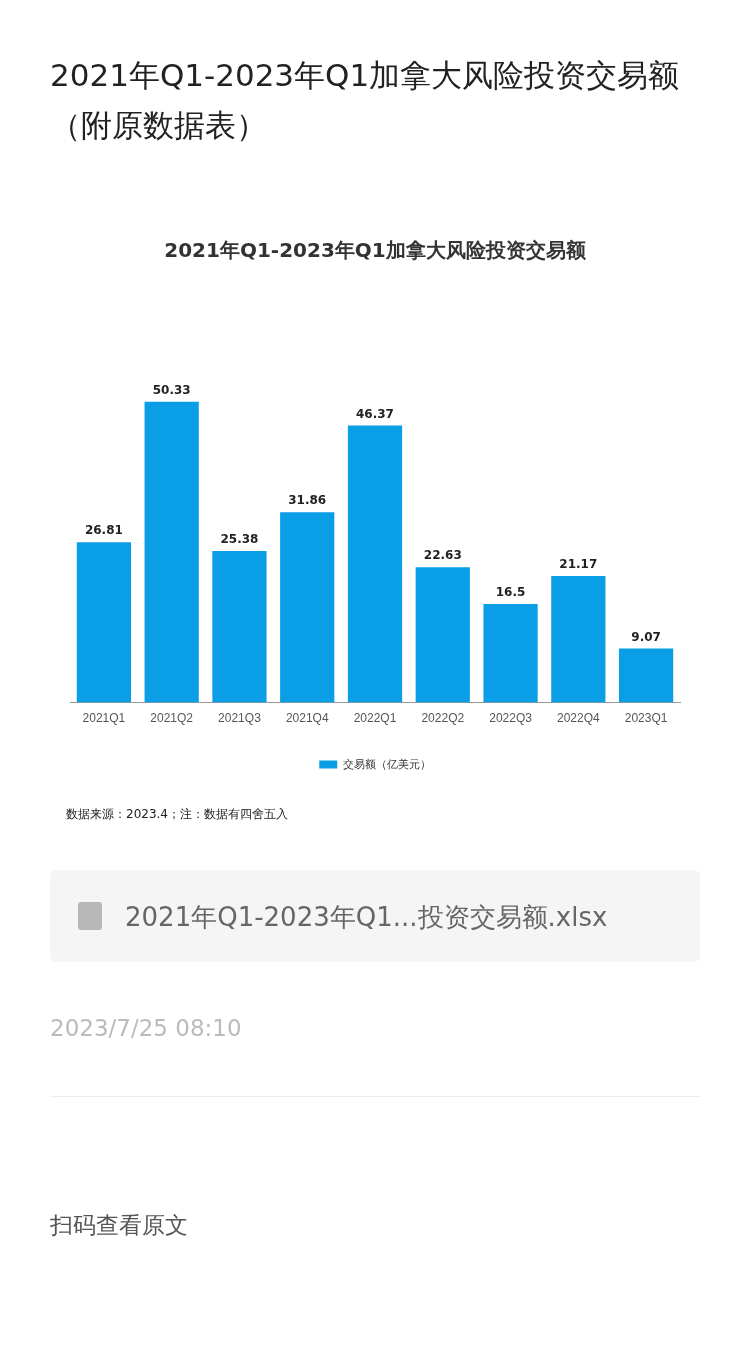  Describe the element at coordinates (119, 1225) in the screenshot. I see `text: 扫码查看原文` at that location.